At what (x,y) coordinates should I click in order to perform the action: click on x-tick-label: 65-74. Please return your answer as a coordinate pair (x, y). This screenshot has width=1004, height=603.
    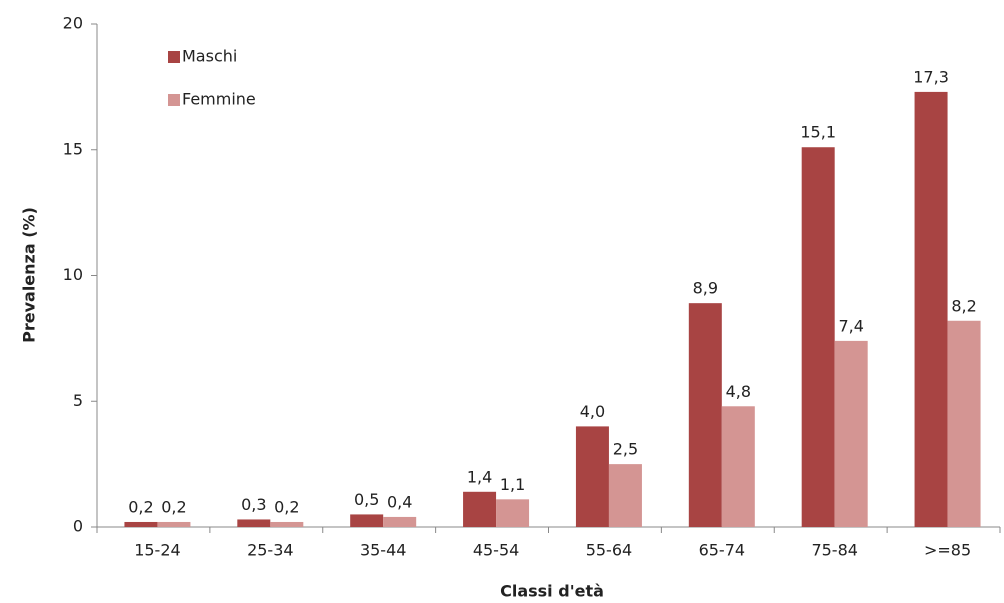
    Looking at the image, I should click on (722, 550).